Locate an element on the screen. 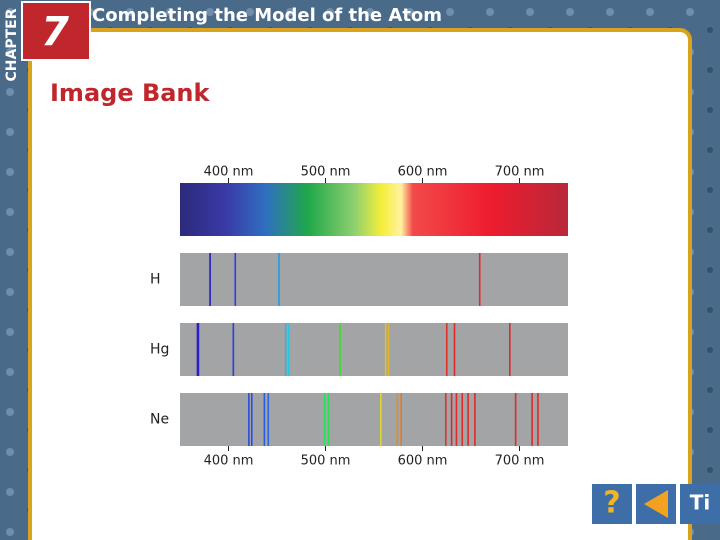 The width and height of the screenshot is (720, 540). element-symbol: Ti is located at coordinates (700, 503).